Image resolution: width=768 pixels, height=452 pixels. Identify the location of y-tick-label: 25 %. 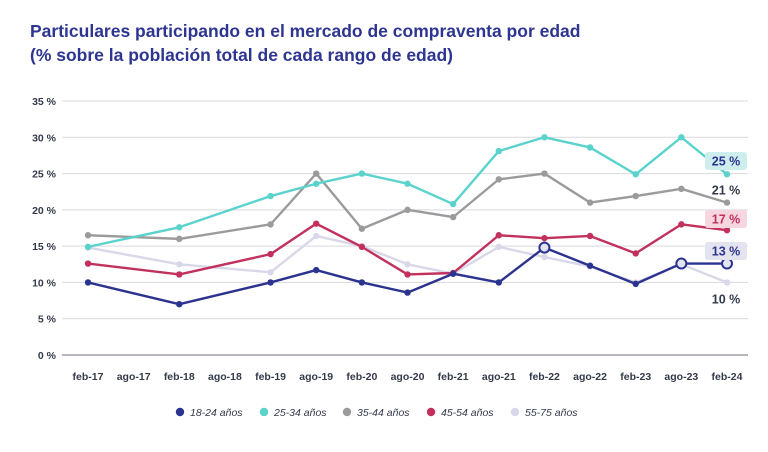
(44, 175).